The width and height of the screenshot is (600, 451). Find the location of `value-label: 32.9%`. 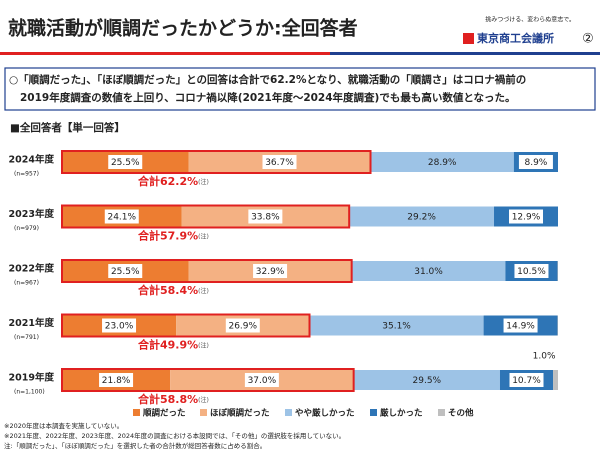

value-label: 32.9% is located at coordinates (270, 272).